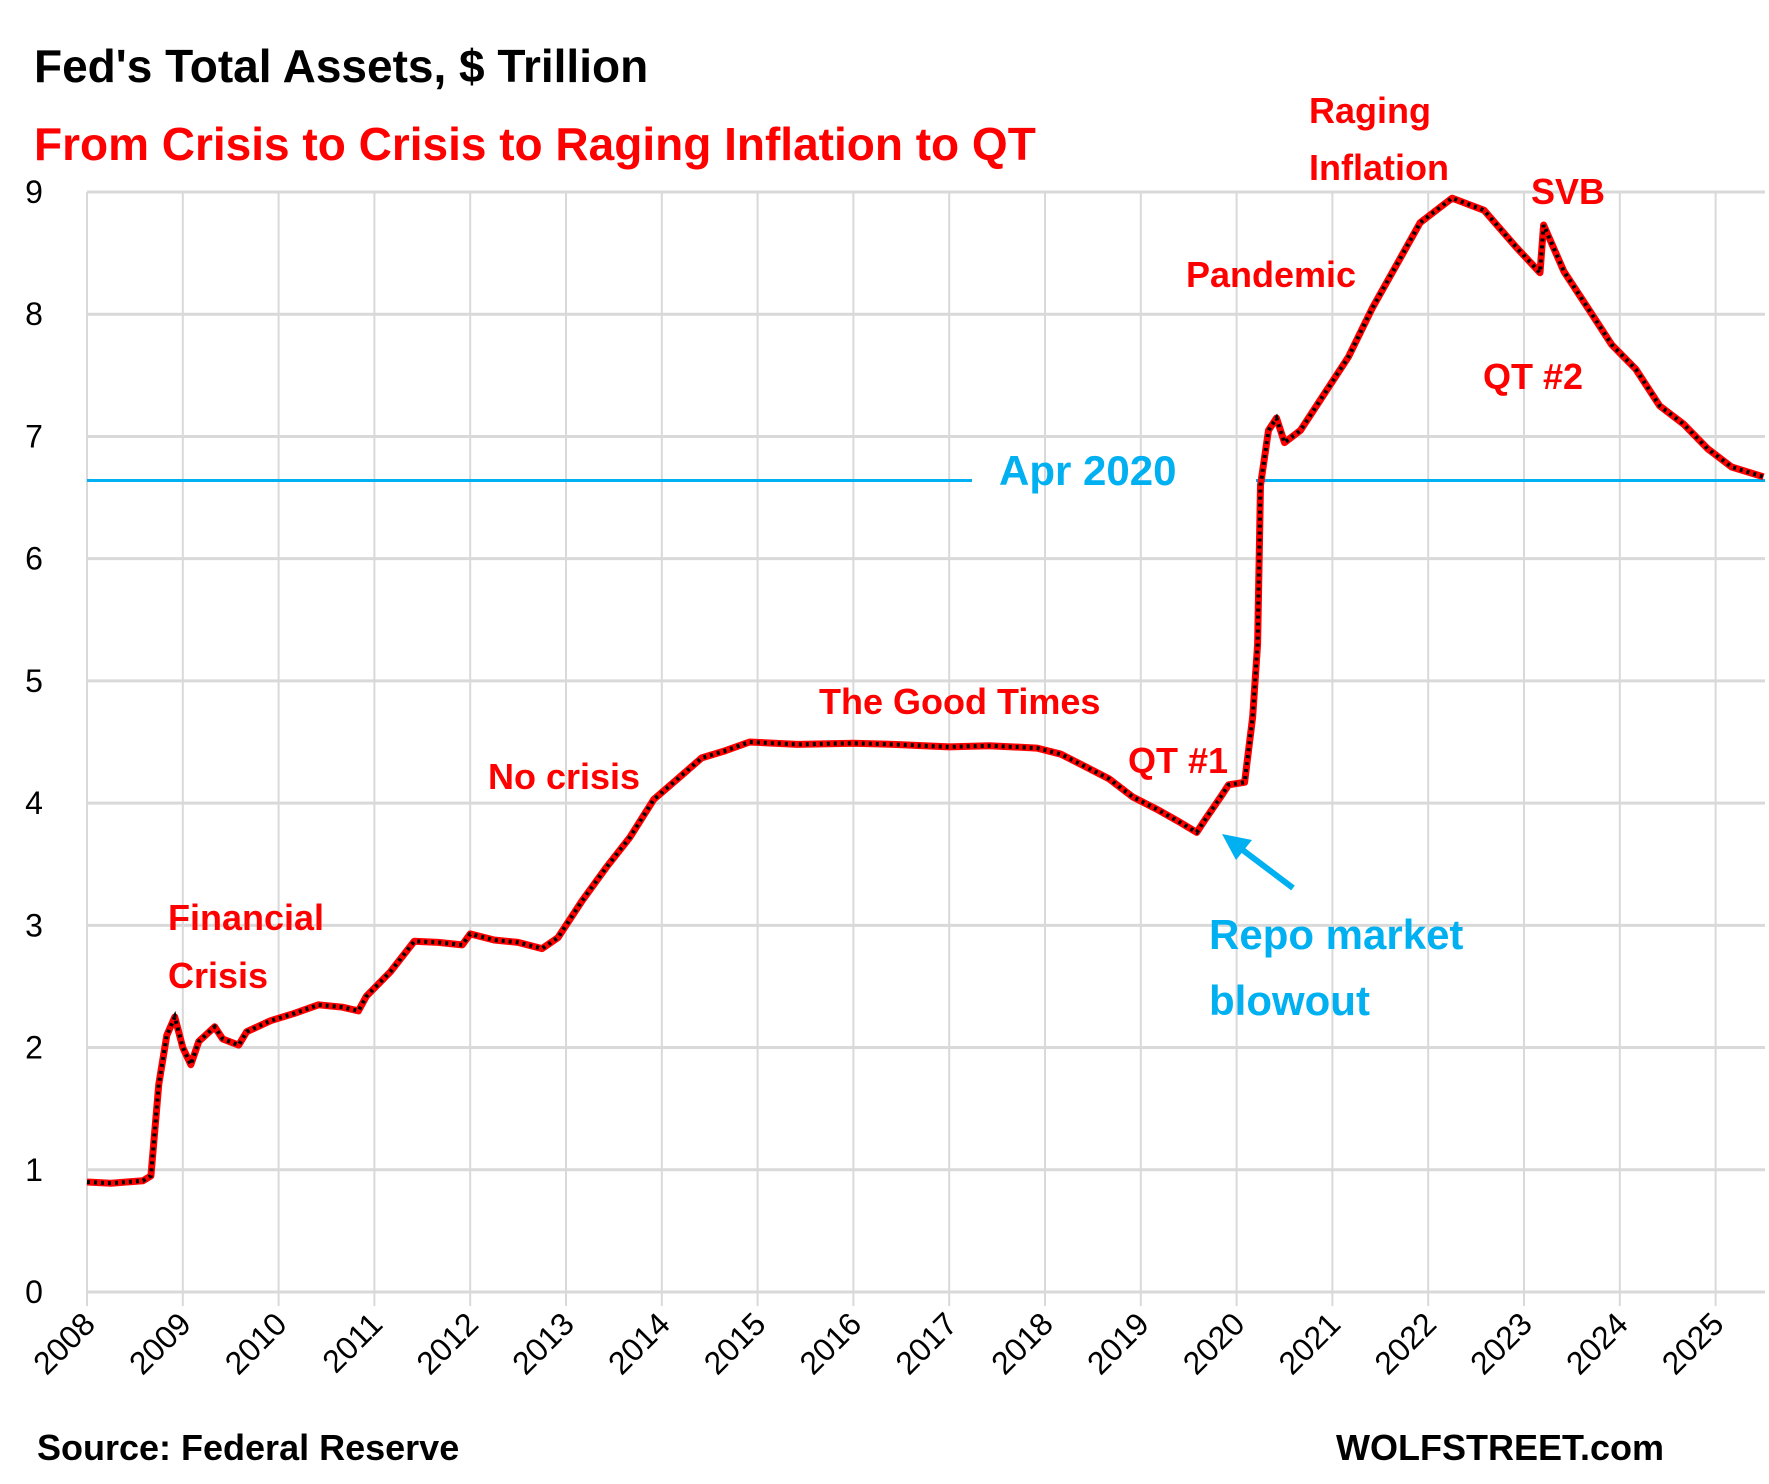 This screenshot has width=1769, height=1484. What do you see at coordinates (959, 701) in the screenshot?
I see `annotation-good-times: The Good Times` at bounding box center [959, 701].